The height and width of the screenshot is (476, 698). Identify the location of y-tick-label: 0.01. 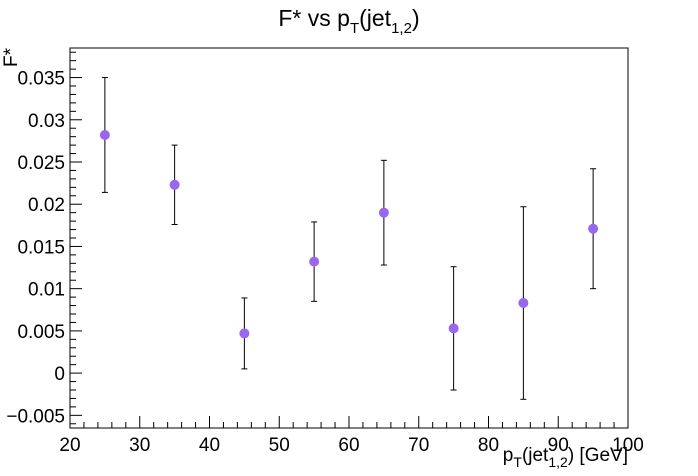
(46, 290).